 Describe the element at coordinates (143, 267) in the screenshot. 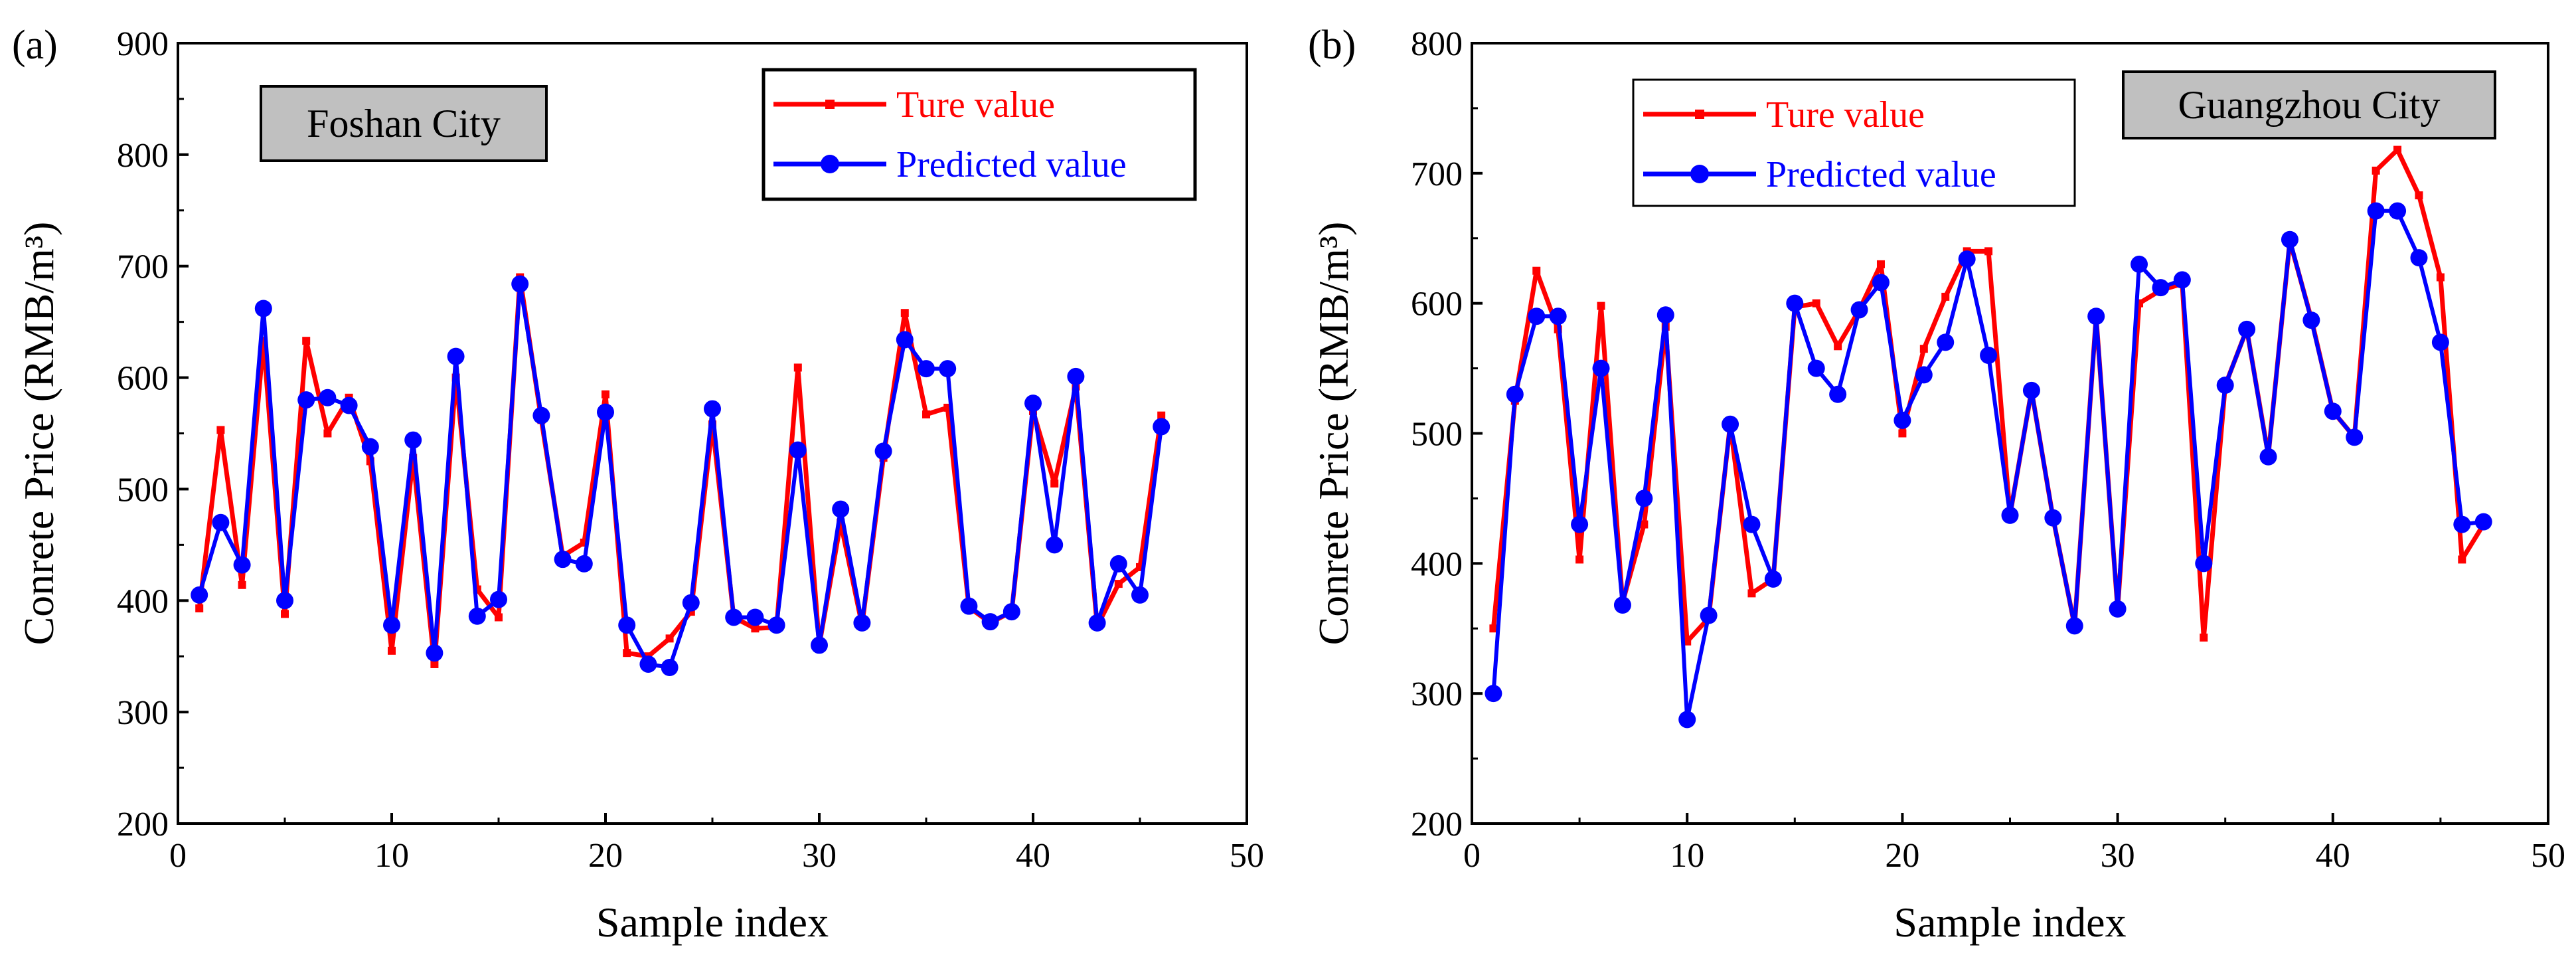

I see `y-tick-label: 700` at that location.